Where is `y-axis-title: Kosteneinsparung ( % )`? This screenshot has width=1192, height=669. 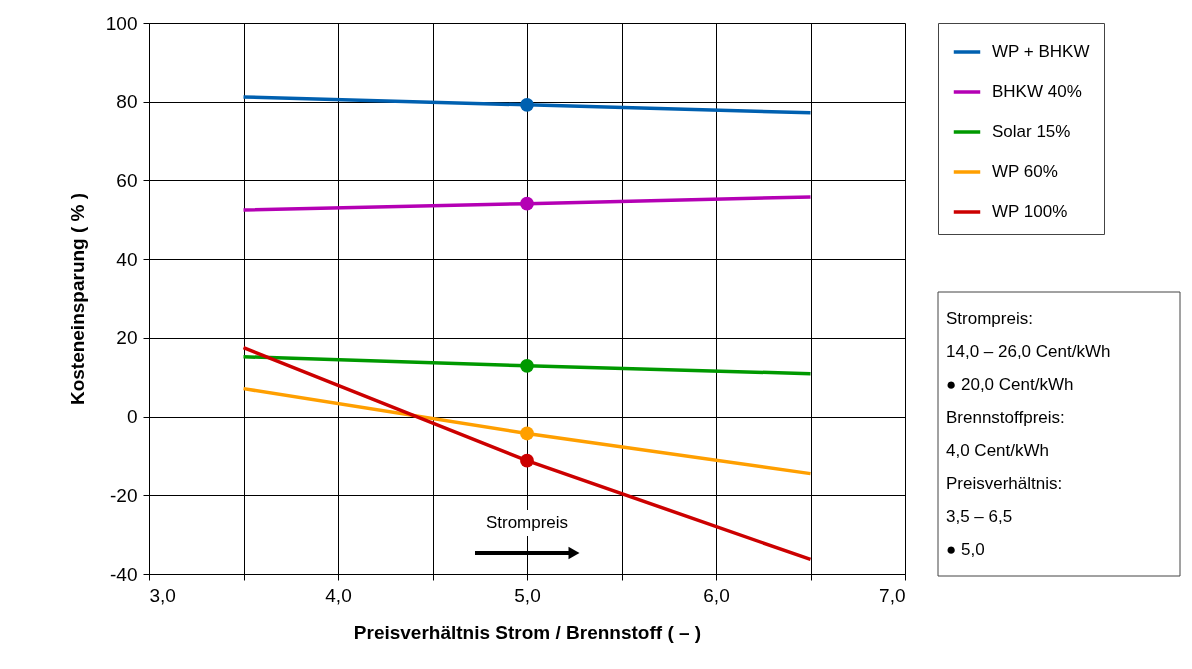 y-axis-title: Kosteneinsparung ( % ) is located at coordinates (77, 299).